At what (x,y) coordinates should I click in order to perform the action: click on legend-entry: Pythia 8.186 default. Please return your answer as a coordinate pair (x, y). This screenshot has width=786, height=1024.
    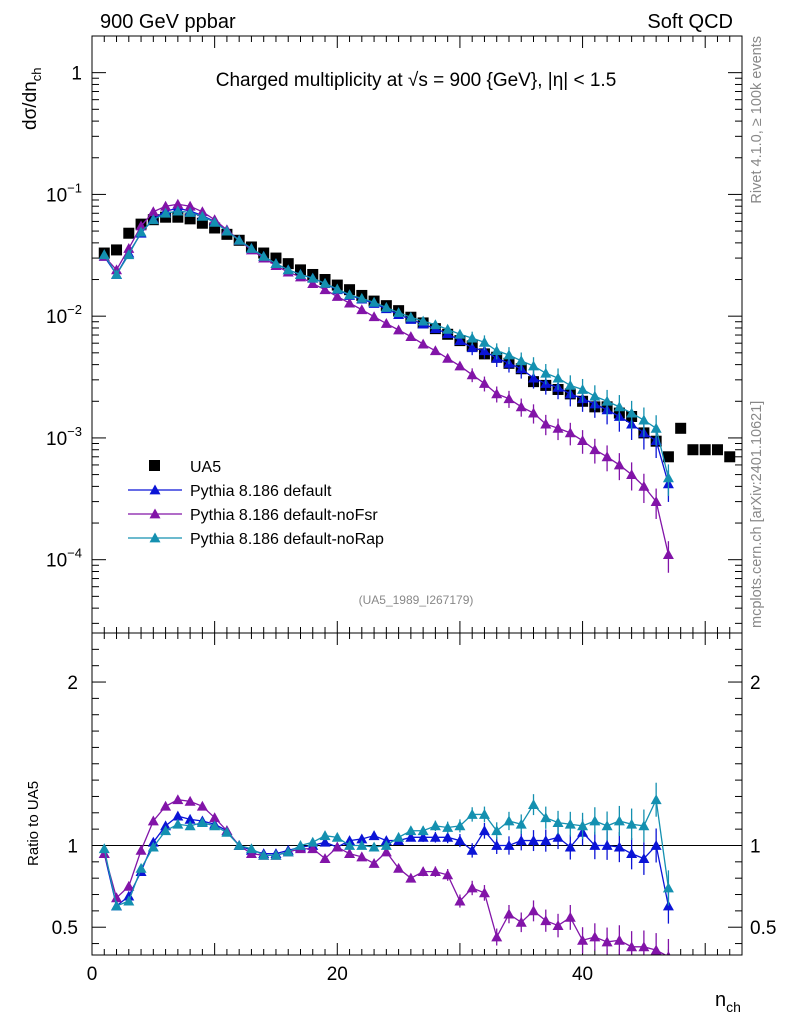
    Looking at the image, I should click on (230, 491).